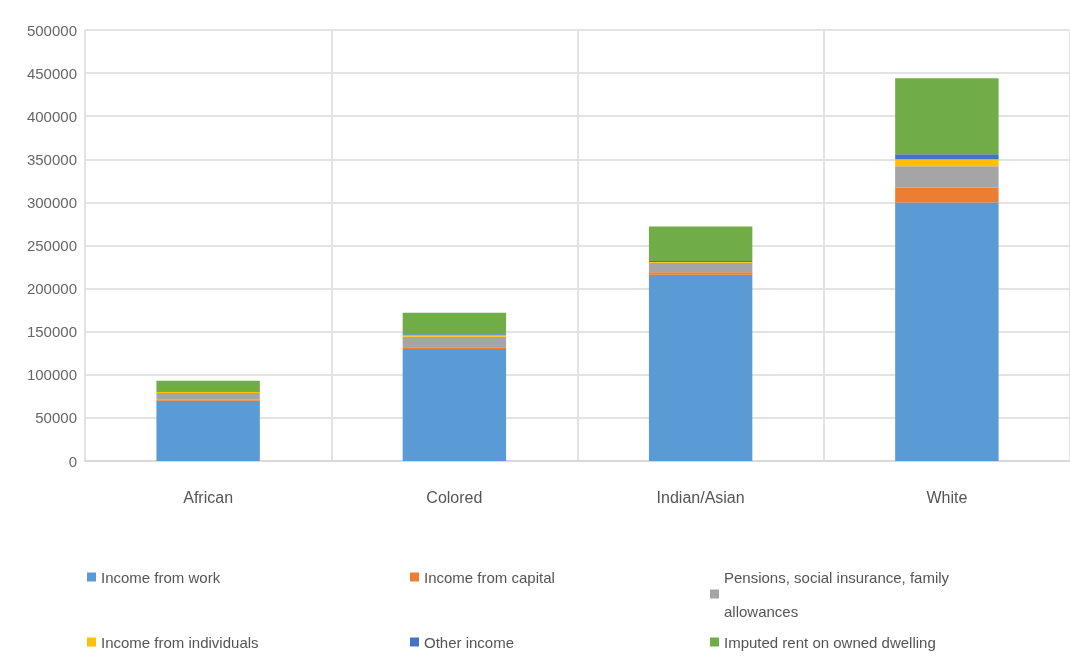  I want to click on legend-label: Imputed rent on owned dwelling, so click(830, 642).